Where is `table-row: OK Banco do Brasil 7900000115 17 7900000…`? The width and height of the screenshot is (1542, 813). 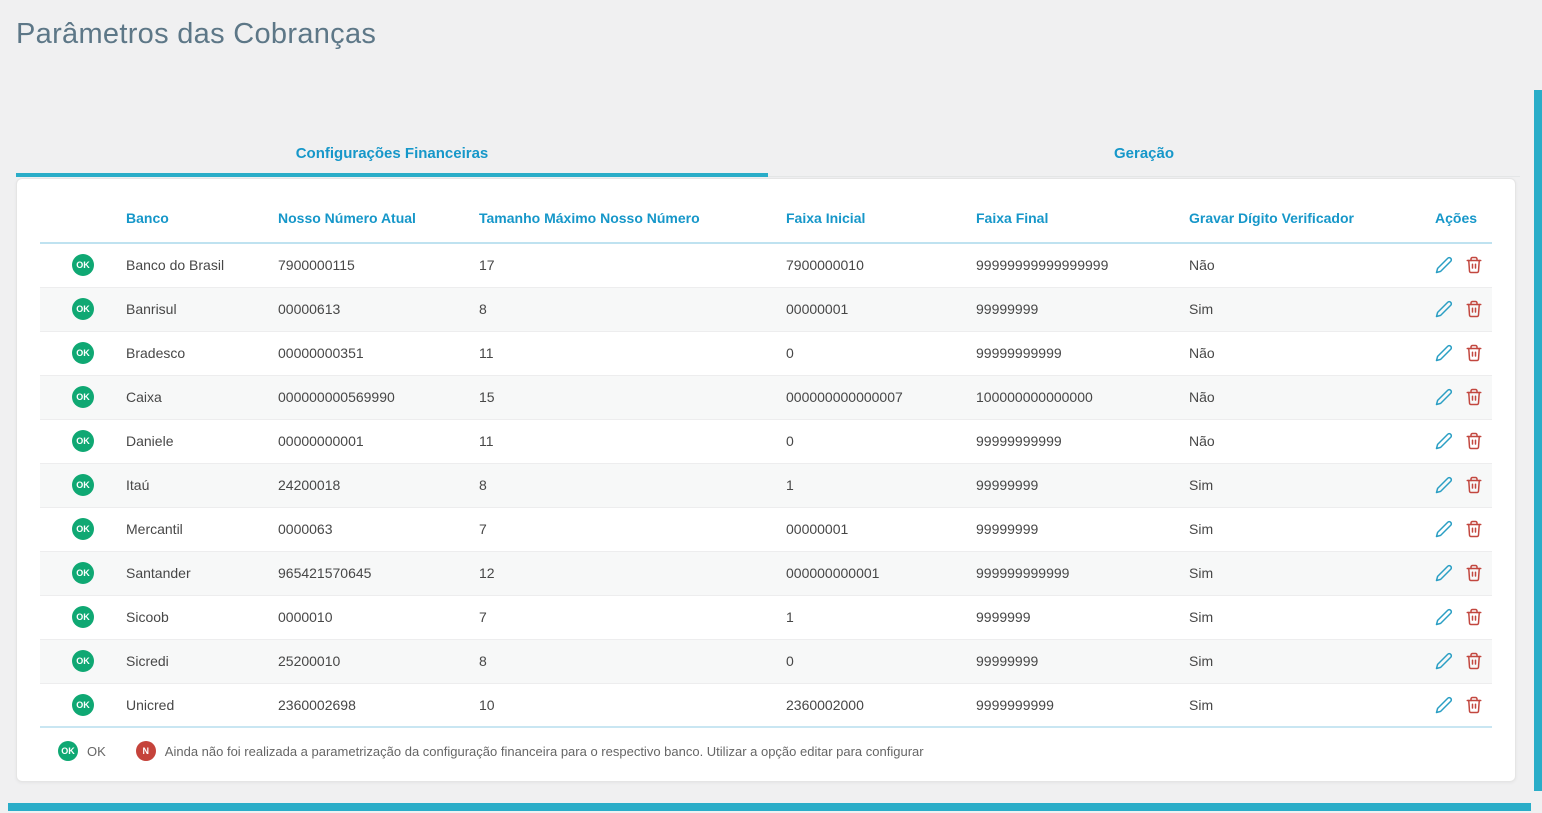
table-row: OK Banco do Brasil 7900000115 17 7900000… is located at coordinates (766, 265).